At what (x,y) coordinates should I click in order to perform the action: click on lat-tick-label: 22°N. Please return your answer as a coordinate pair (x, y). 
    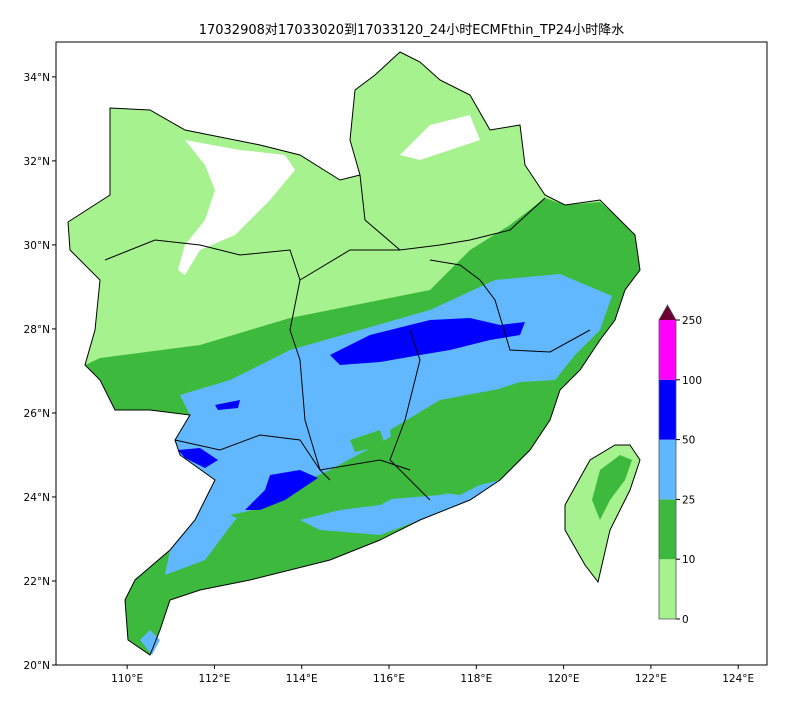
    Looking at the image, I should click on (37, 582).